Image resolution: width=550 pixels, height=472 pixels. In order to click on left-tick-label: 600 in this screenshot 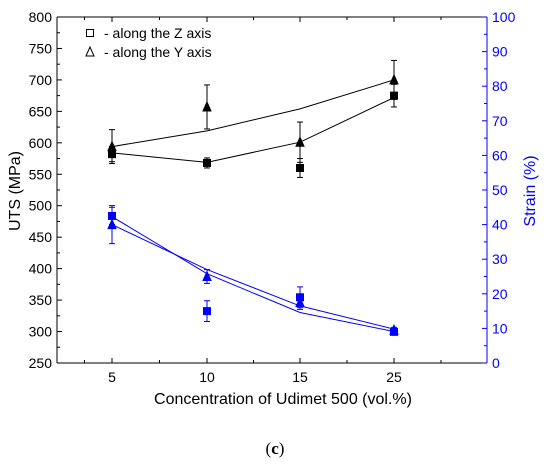, I will do `click(41, 143)`.